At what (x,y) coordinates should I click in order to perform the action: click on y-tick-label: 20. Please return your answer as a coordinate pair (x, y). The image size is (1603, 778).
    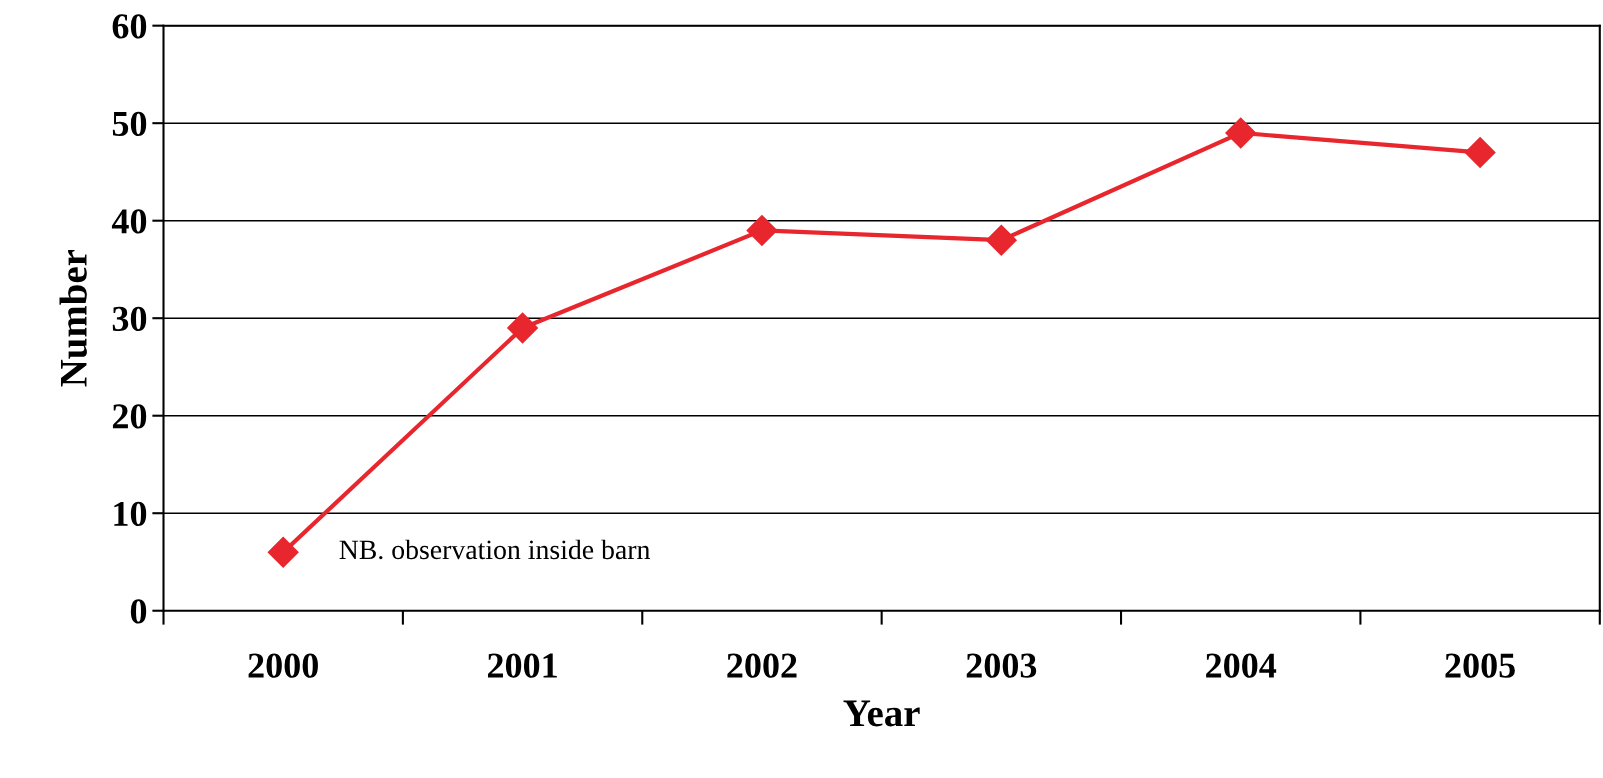
    Looking at the image, I should click on (129, 416).